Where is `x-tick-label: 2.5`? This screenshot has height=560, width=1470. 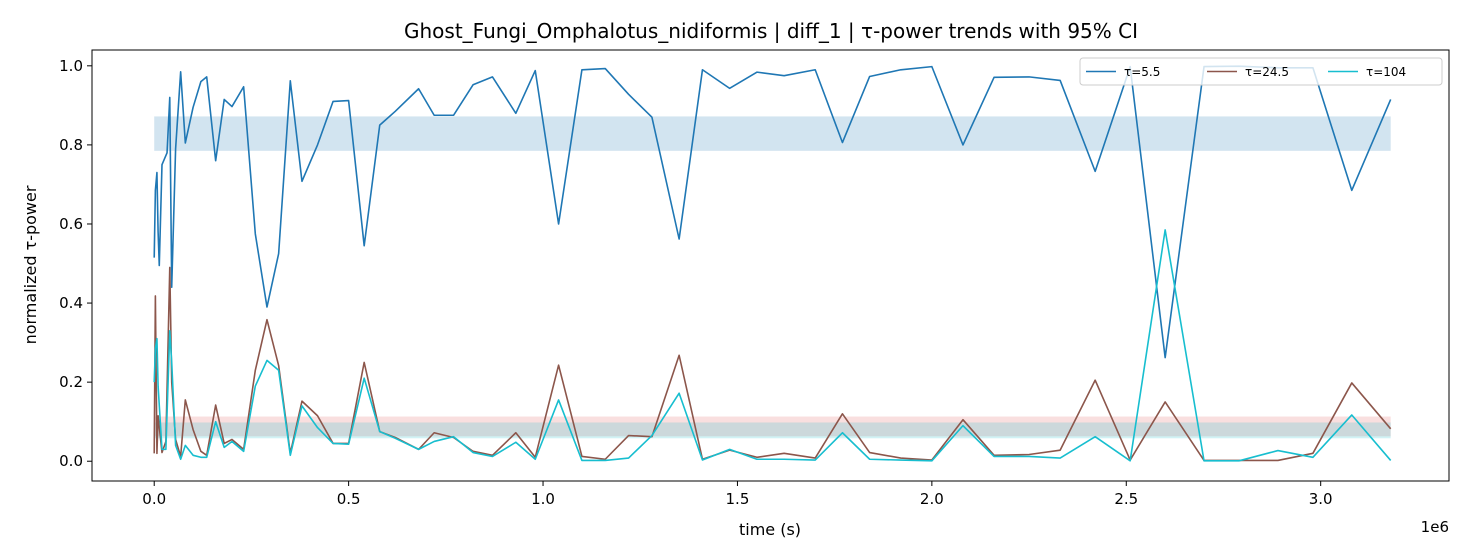 x-tick-label: 2.5 is located at coordinates (1126, 499).